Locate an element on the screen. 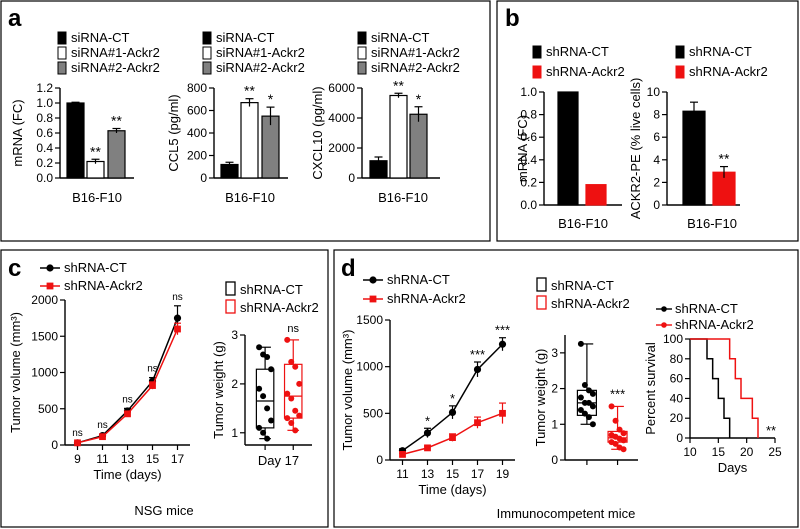  d3-ytick-label: 40 is located at coordinates (677, 398).